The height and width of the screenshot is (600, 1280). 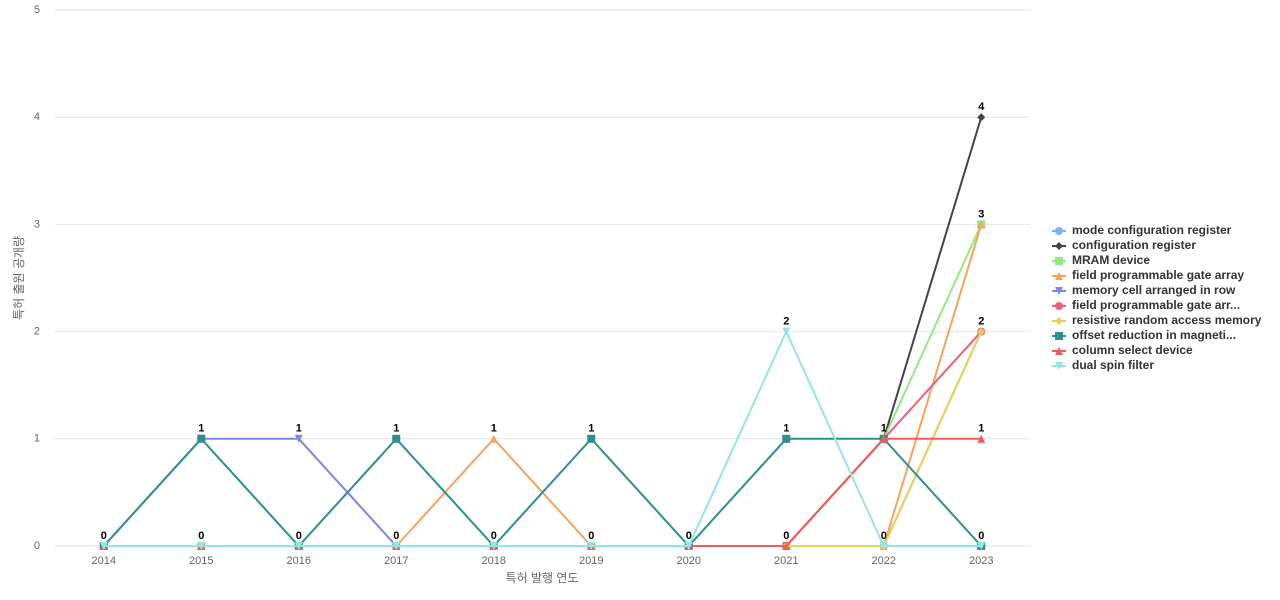 What do you see at coordinates (1132, 350) in the screenshot?
I see `legend-label: column select device` at bounding box center [1132, 350].